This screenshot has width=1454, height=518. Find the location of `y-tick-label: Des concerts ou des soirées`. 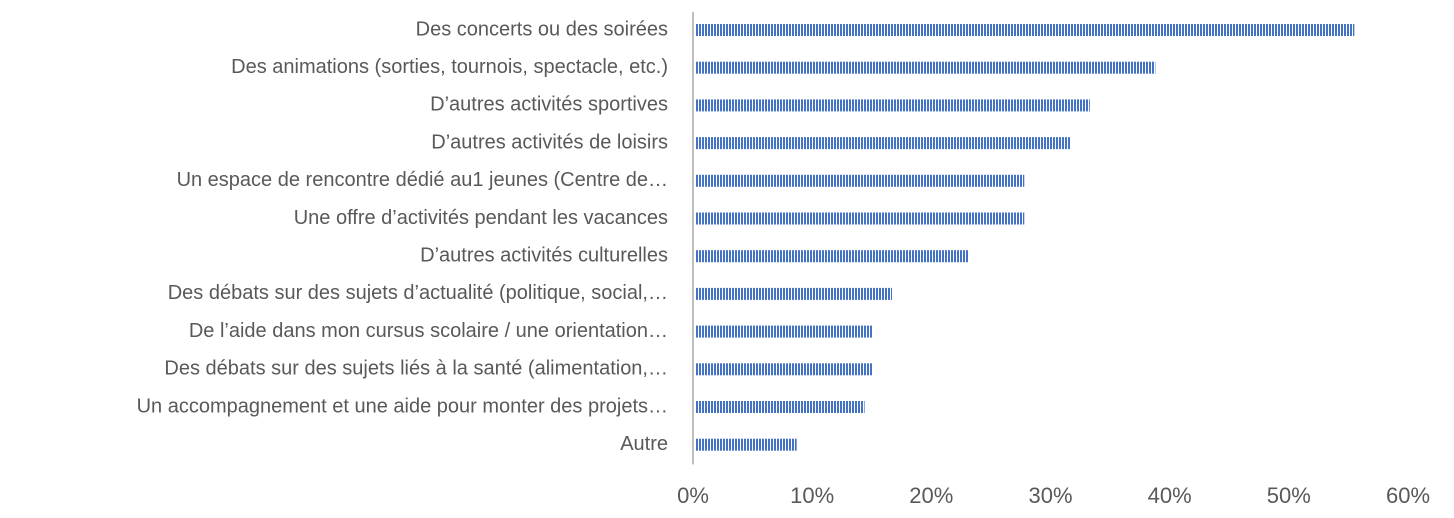

y-tick-label: Des concerts ou des soirées is located at coordinates (542, 29).